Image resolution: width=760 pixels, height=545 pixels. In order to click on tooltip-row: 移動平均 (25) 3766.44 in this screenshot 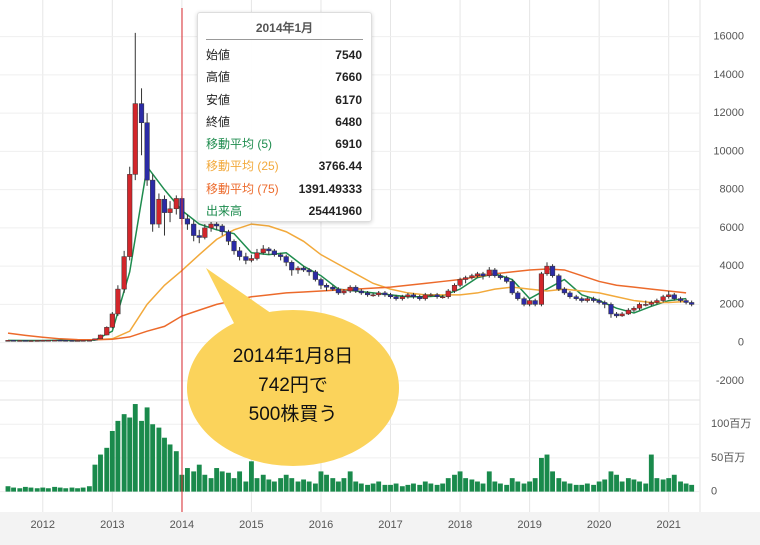, I will do `click(284, 166)`.